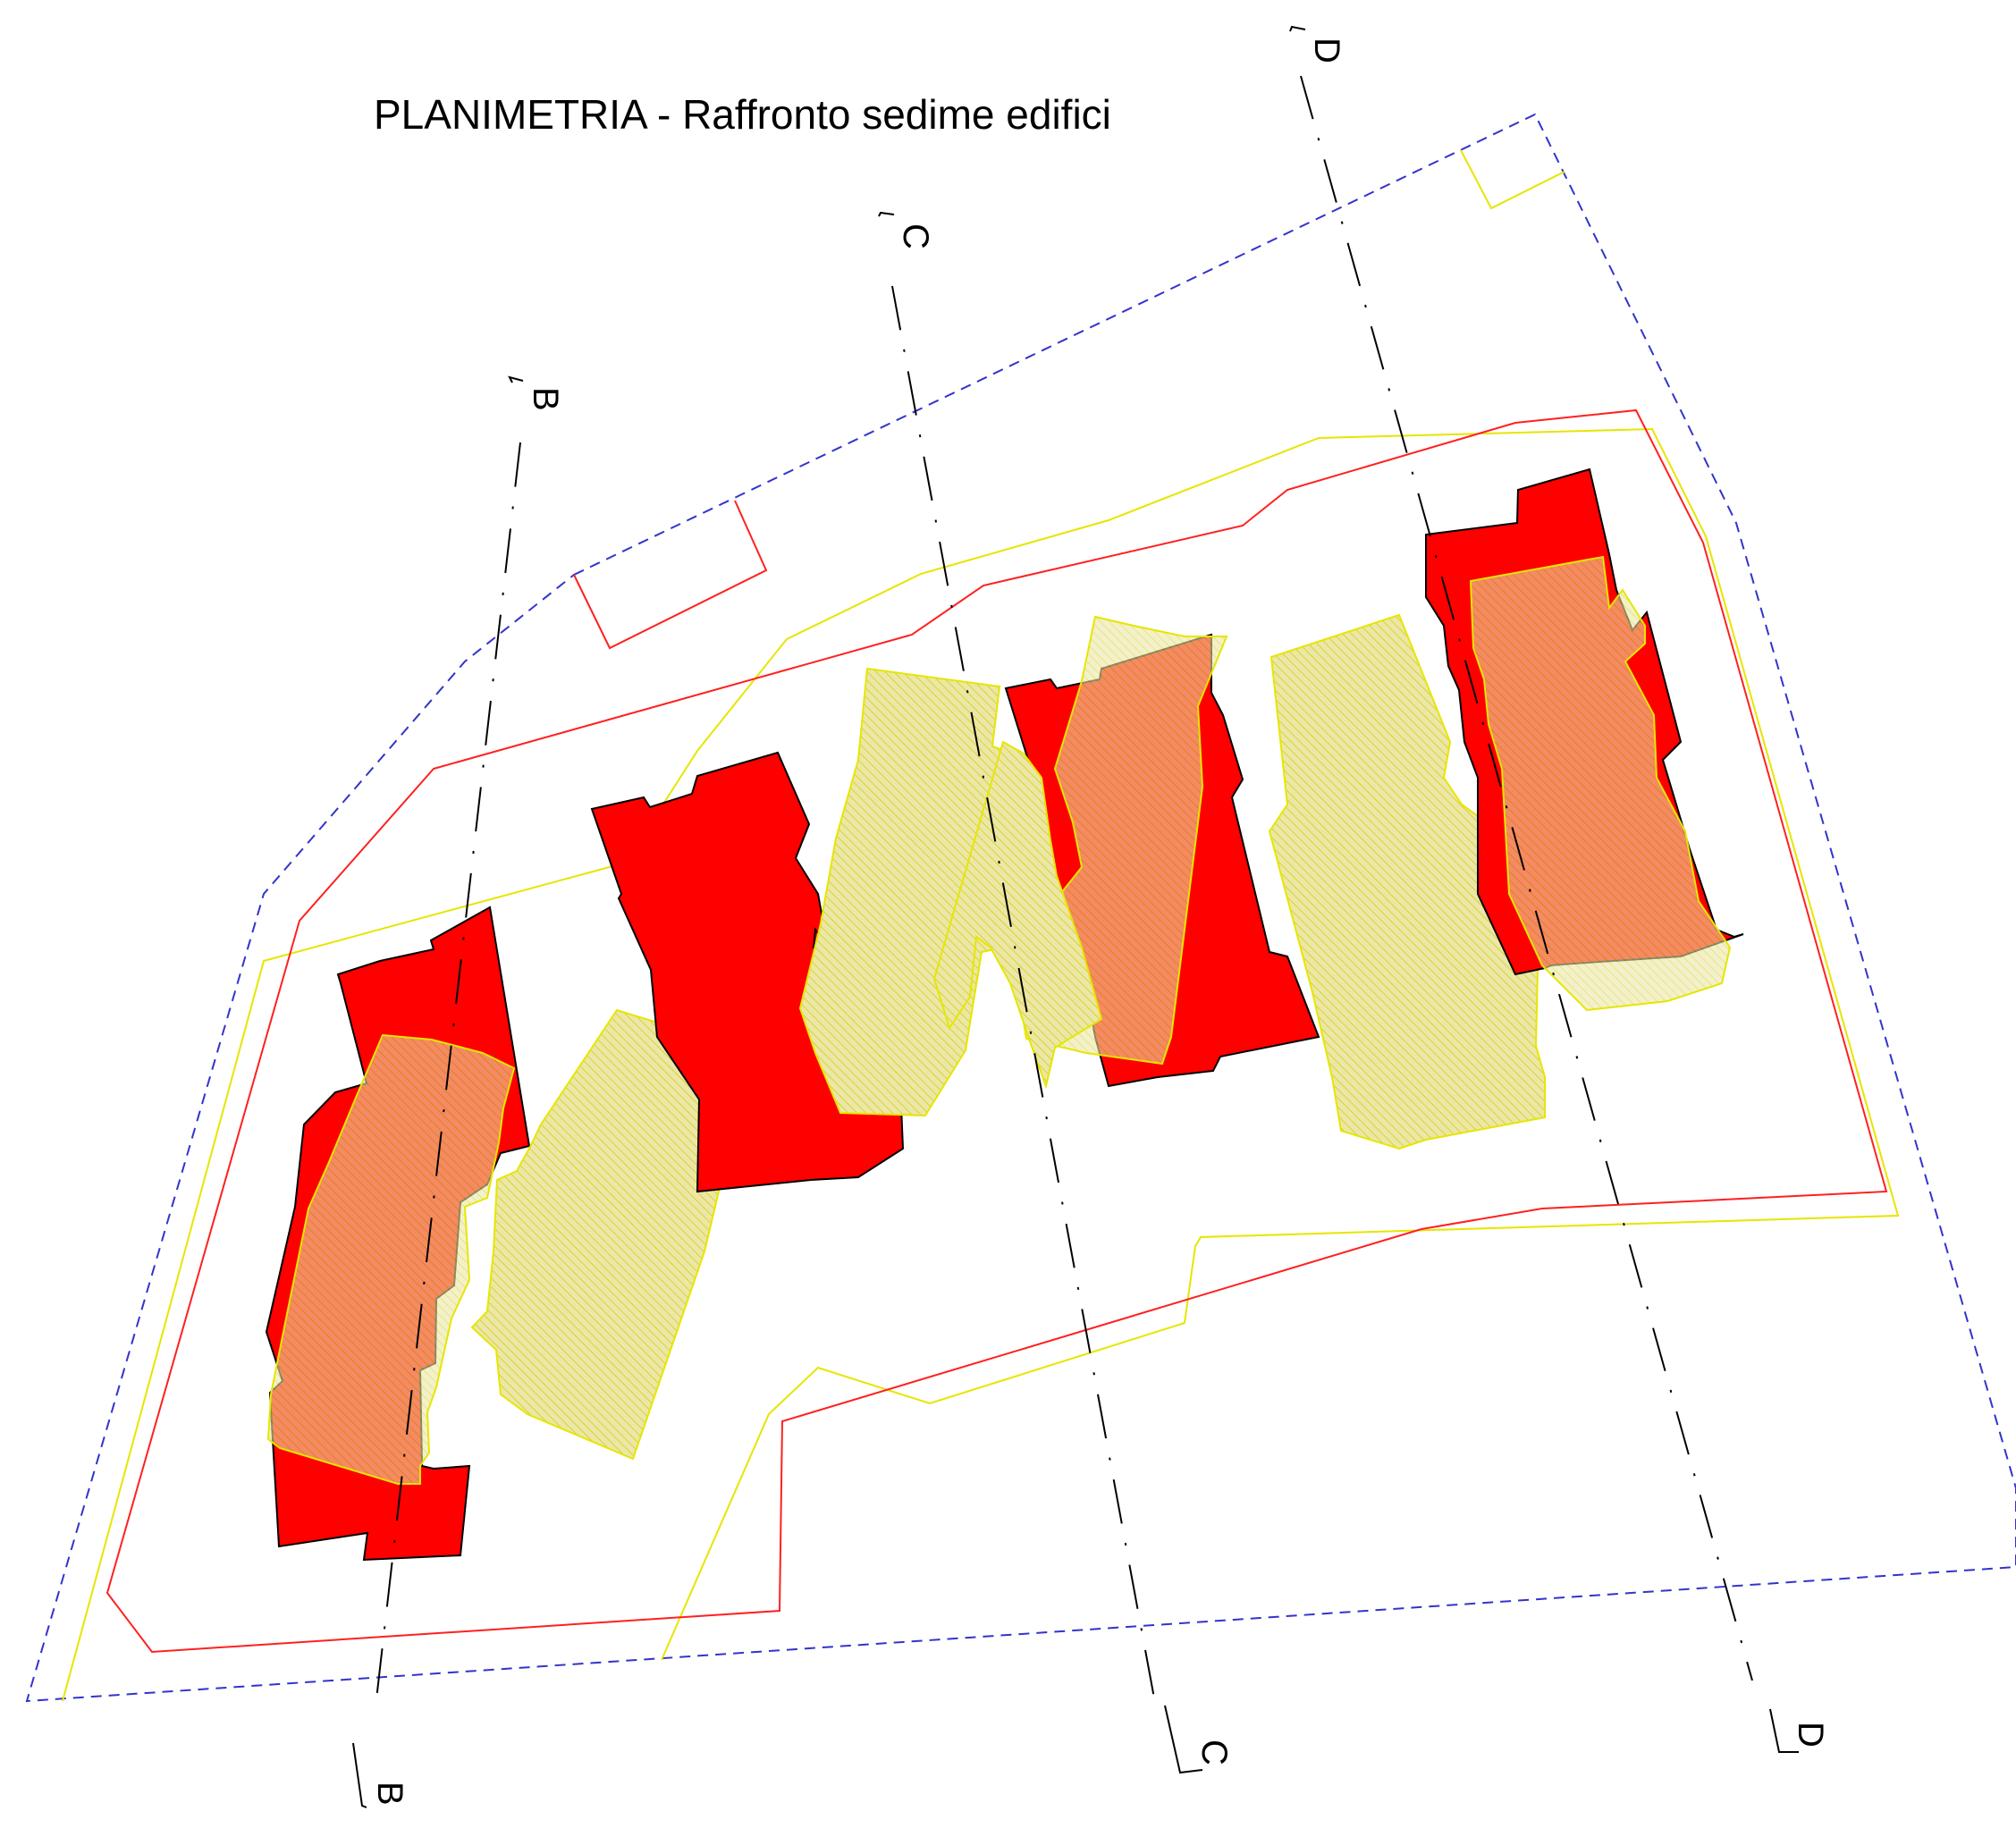 The image size is (2016, 1828). I want to click on section-marker-d-top, so click(1297, 28).